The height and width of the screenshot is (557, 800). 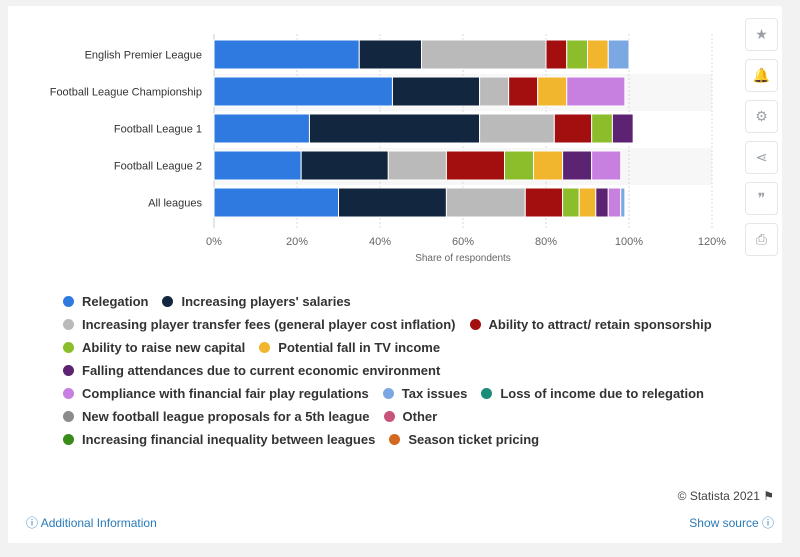 I want to click on legend-item: Potential fall in TV income, so click(x=349, y=347).